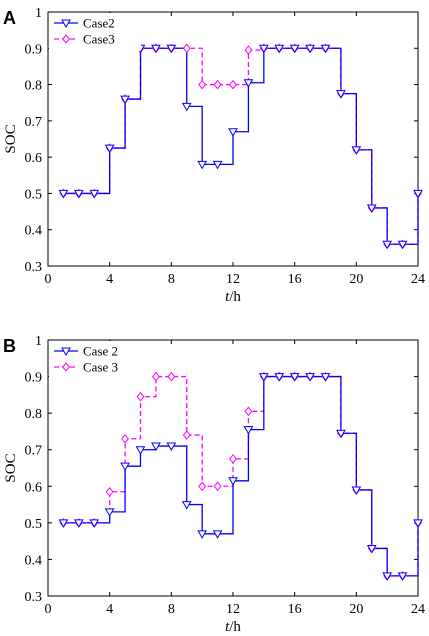 The image size is (429, 636). What do you see at coordinates (100, 367) in the screenshot?
I see `legend-label-case3: Case 3` at bounding box center [100, 367].